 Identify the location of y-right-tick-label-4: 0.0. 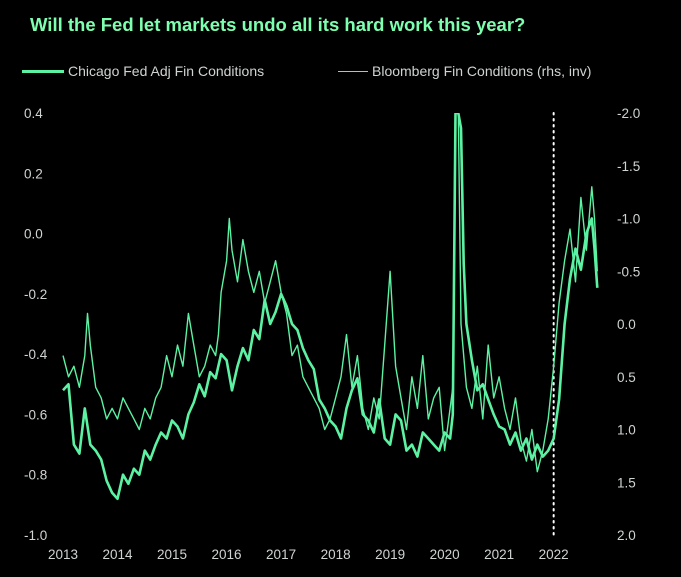
(626, 324).